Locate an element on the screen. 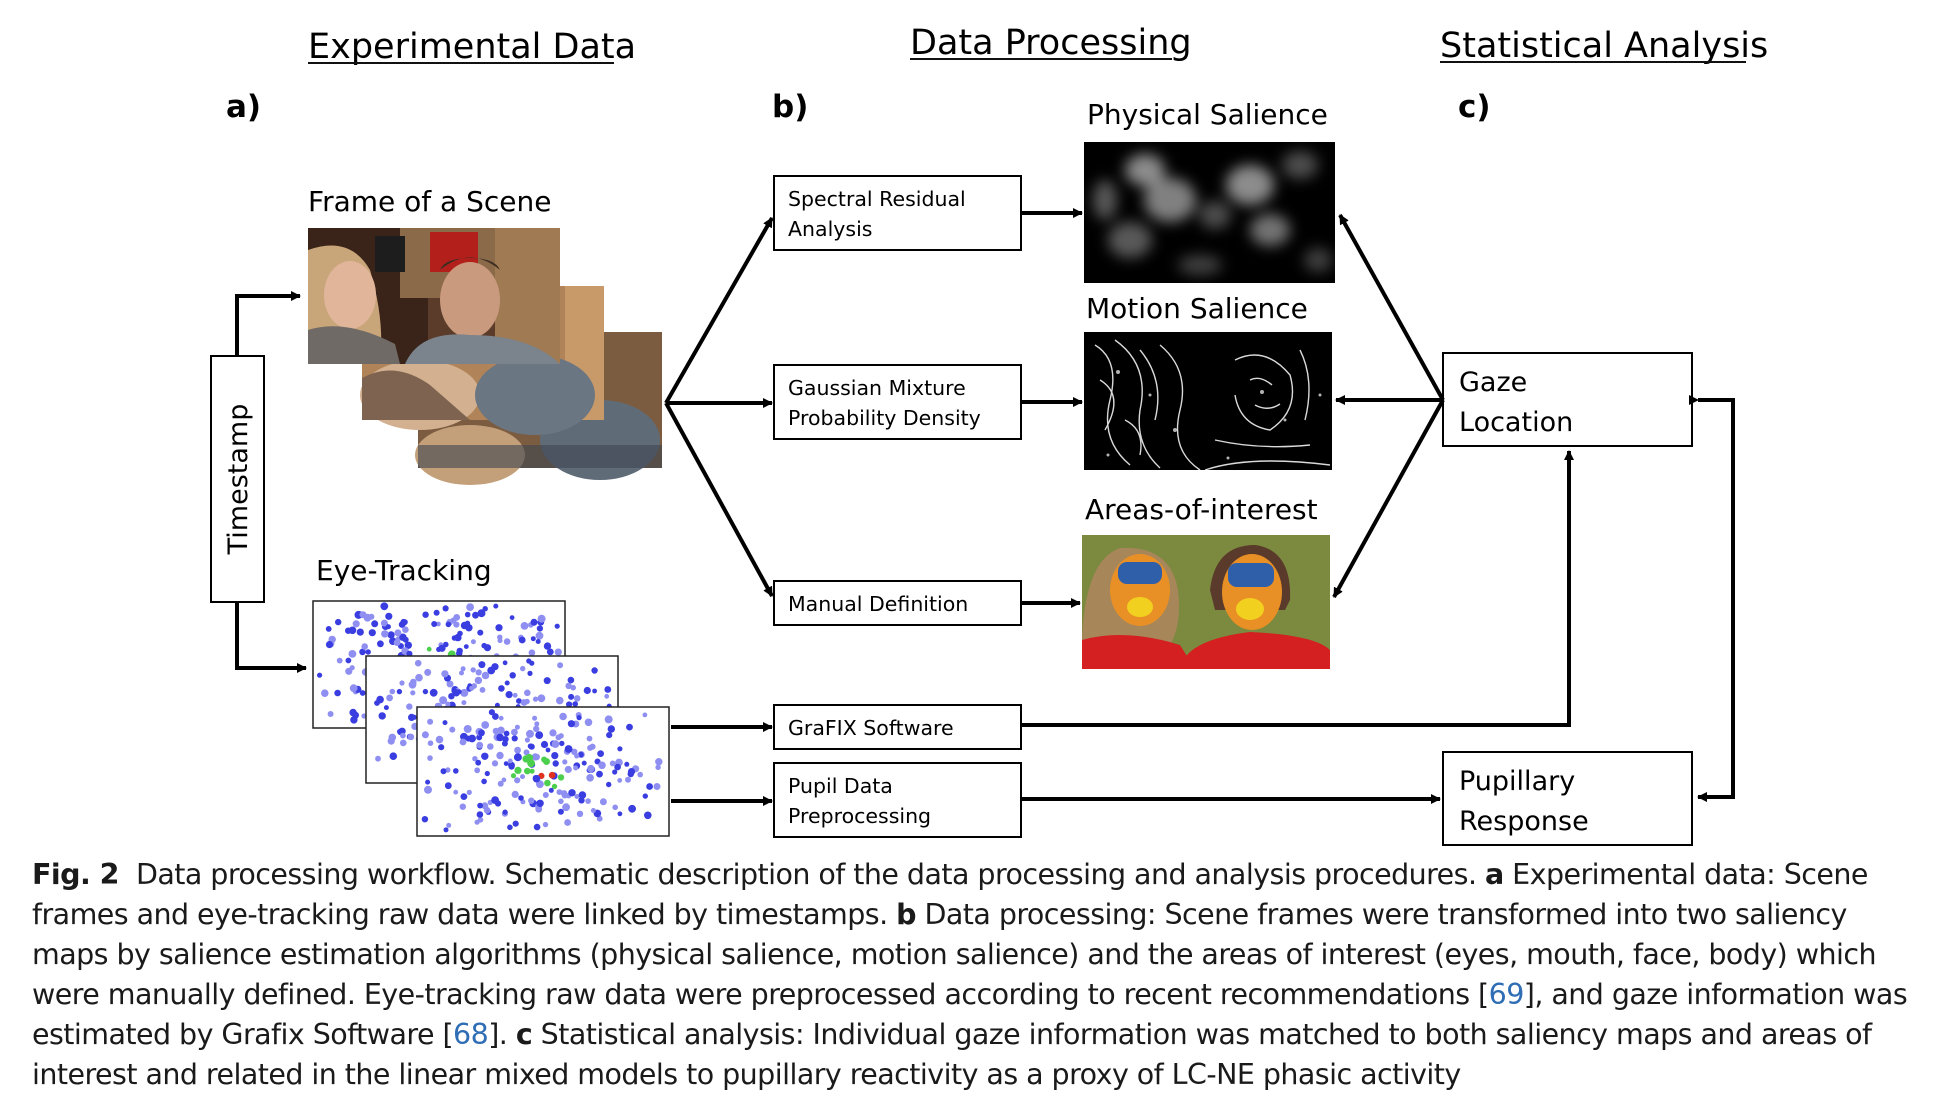 This screenshot has width=1941, height=1106. physical-salience-map is located at coordinates (1209, 212).